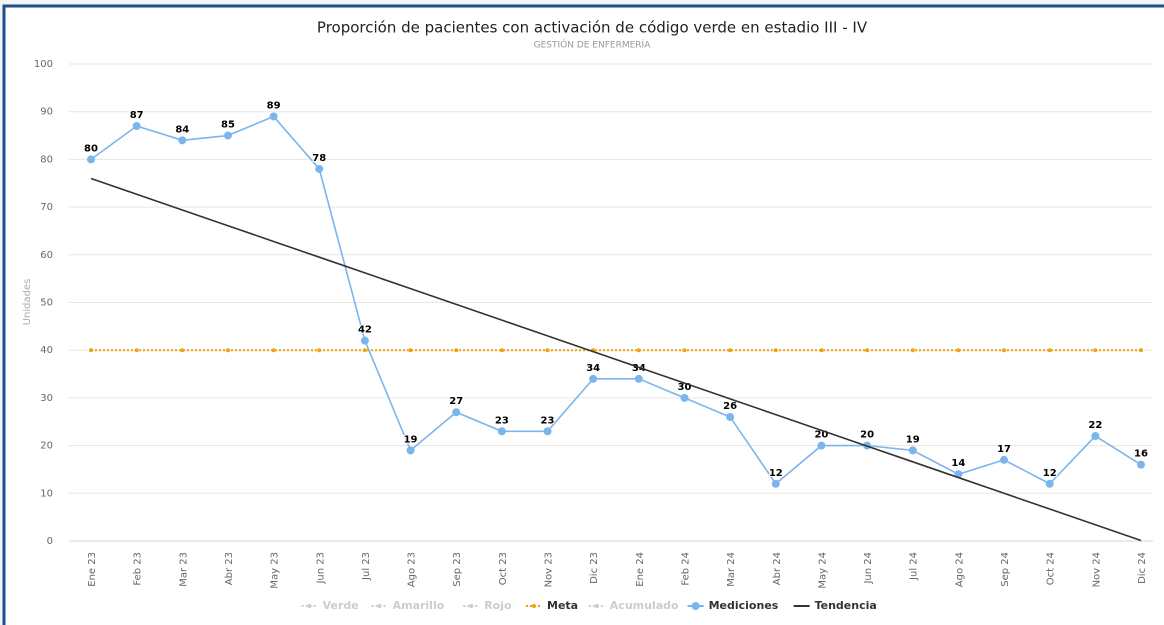  I want to click on data-label: 42, so click(365, 330).